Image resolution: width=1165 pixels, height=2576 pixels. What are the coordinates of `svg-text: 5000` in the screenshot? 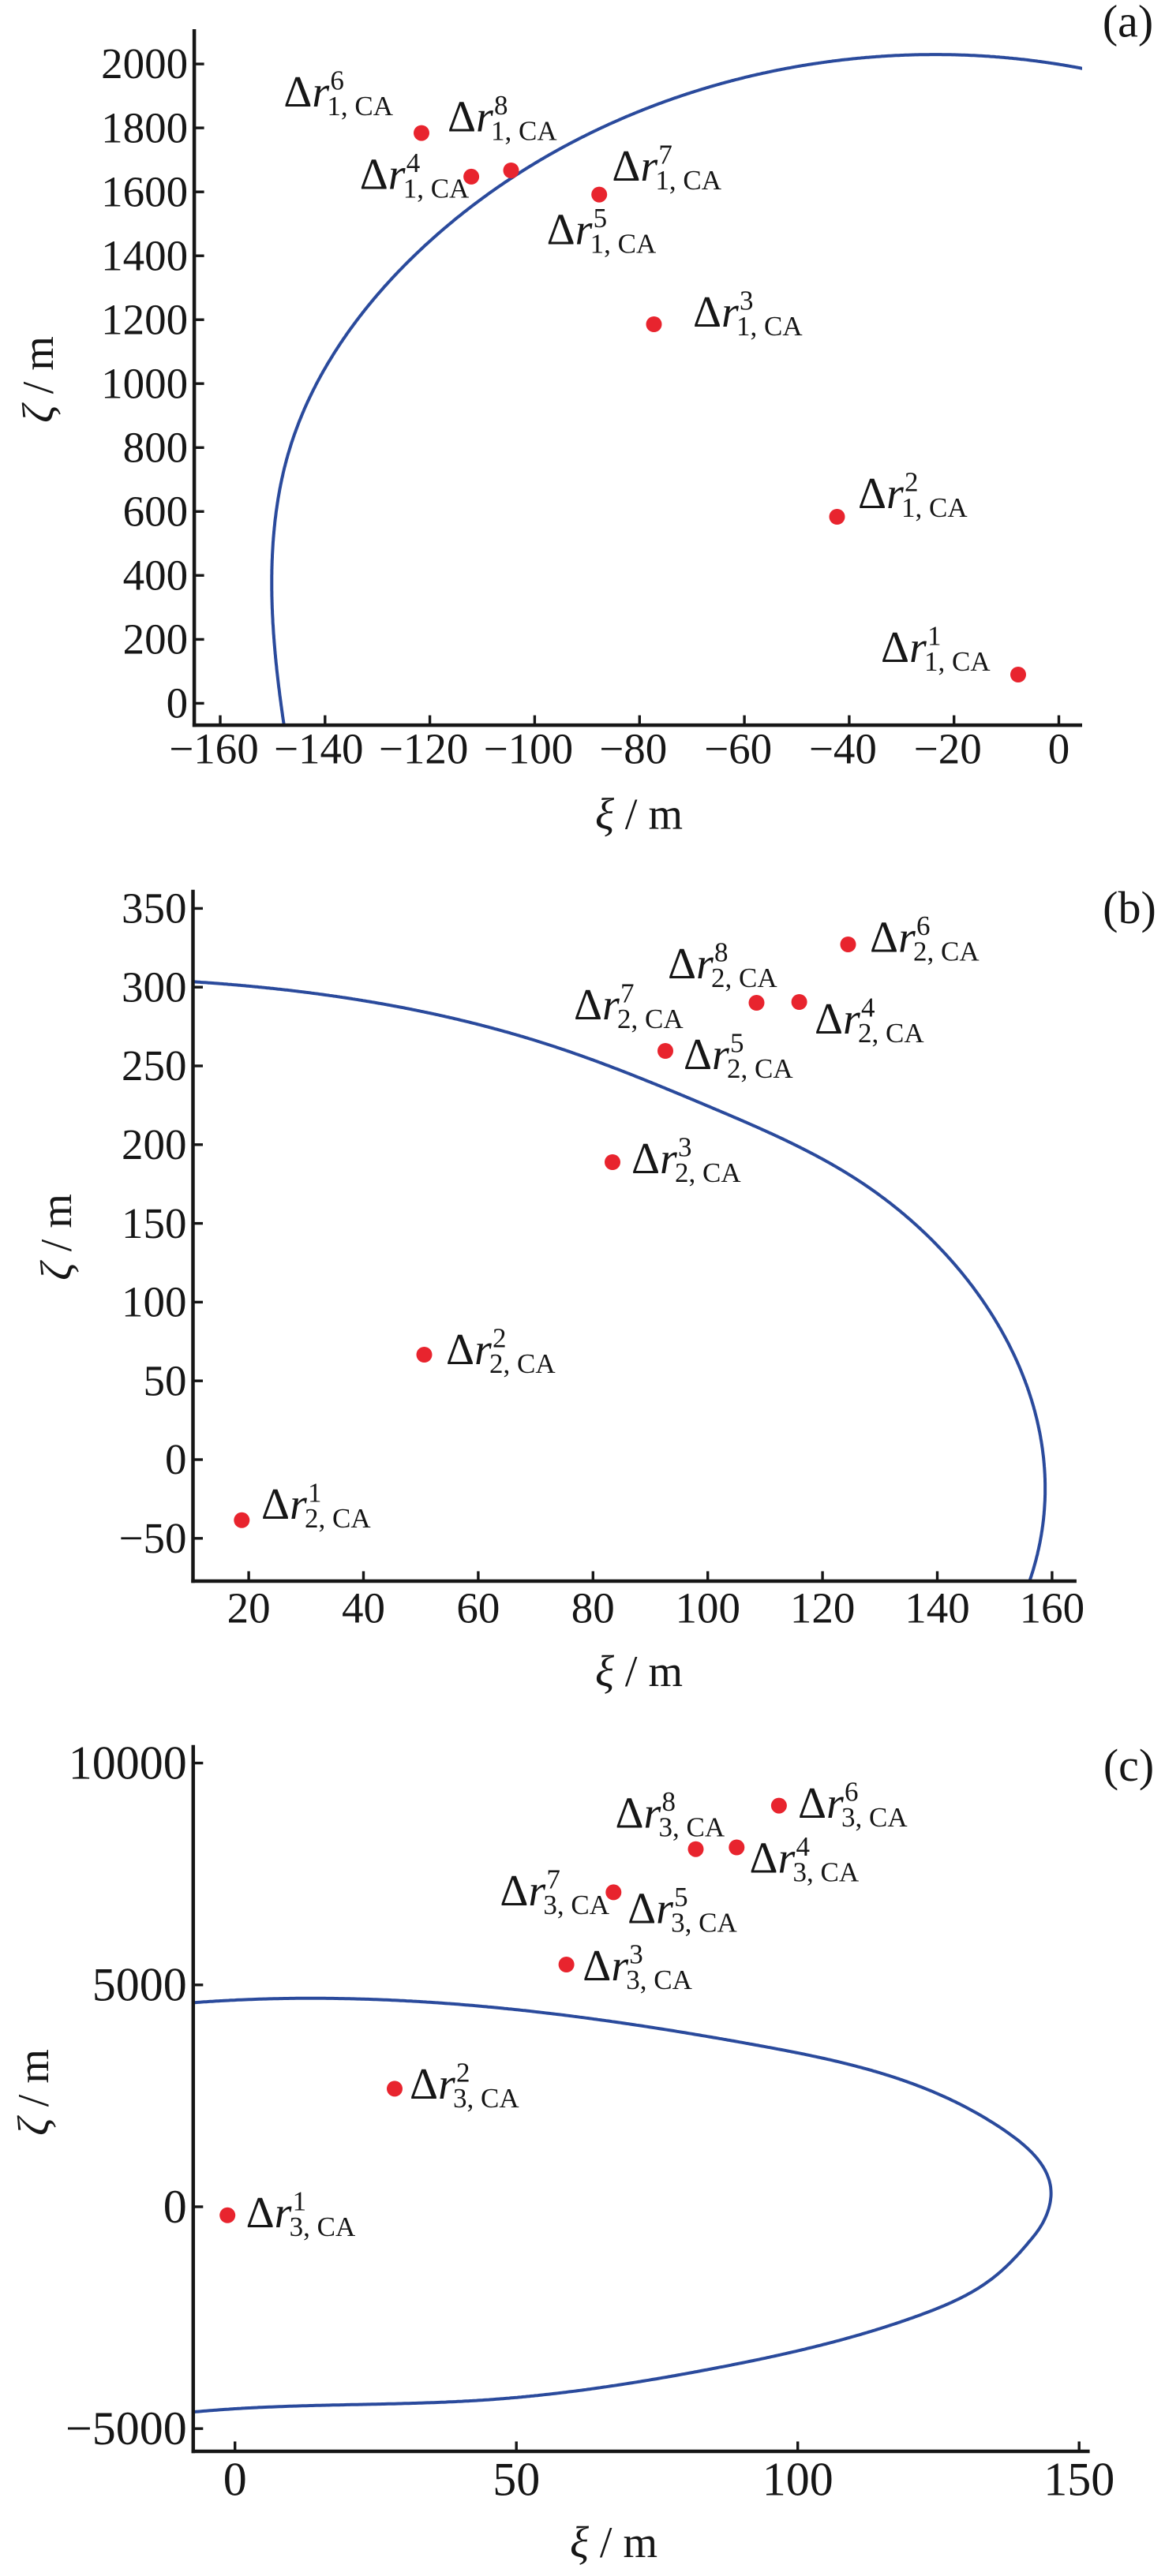 It's located at (139, 1985).